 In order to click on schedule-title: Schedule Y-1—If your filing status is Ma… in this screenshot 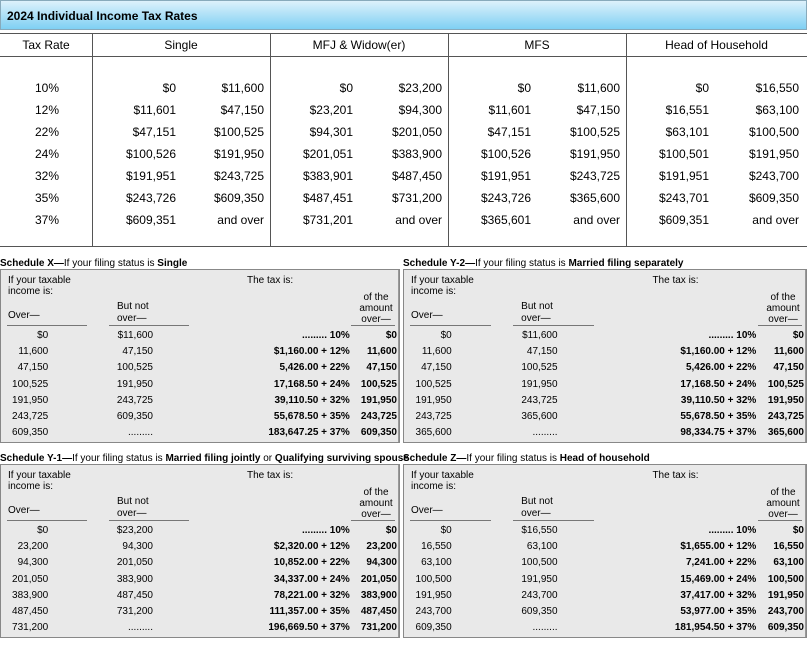, I will do `click(204, 458)`.